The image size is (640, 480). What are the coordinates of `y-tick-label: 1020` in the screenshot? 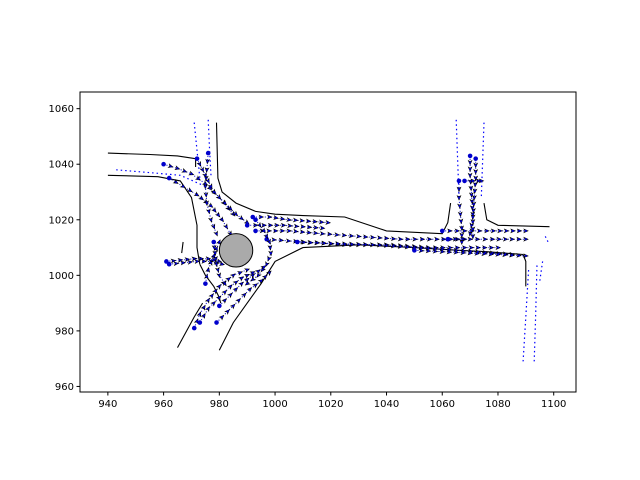 It's located at (61, 220).